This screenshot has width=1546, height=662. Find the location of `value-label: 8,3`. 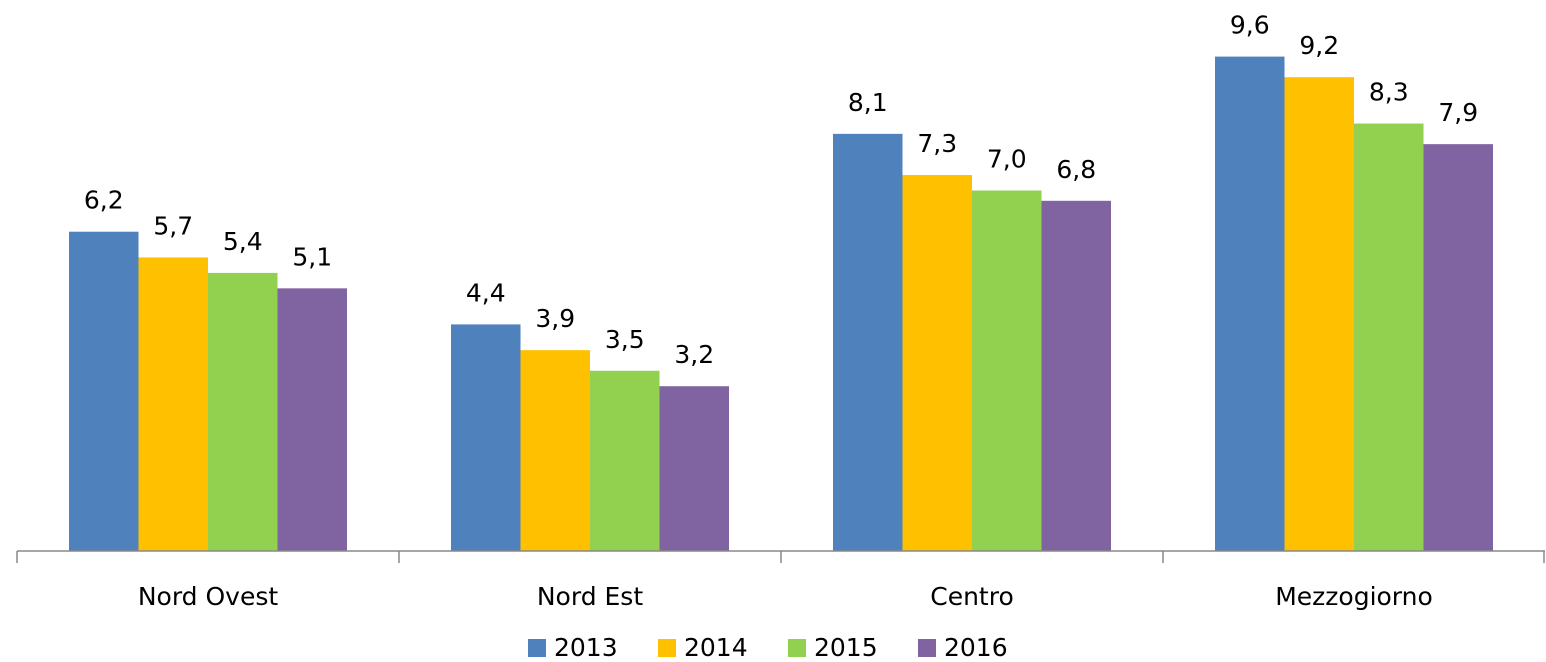

value-label: 8,3 is located at coordinates (1389, 92).